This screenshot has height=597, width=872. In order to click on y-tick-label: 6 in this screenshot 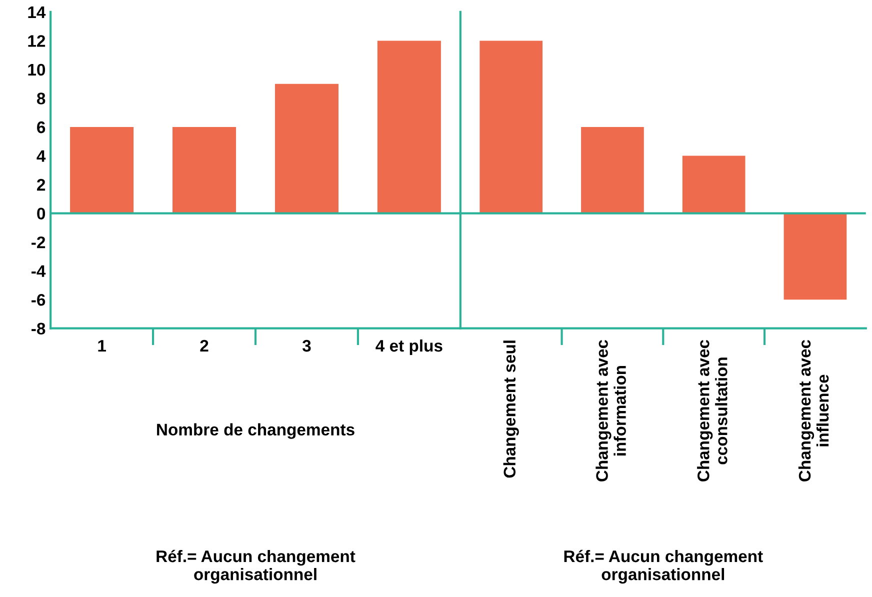, I will do `click(41, 127)`.